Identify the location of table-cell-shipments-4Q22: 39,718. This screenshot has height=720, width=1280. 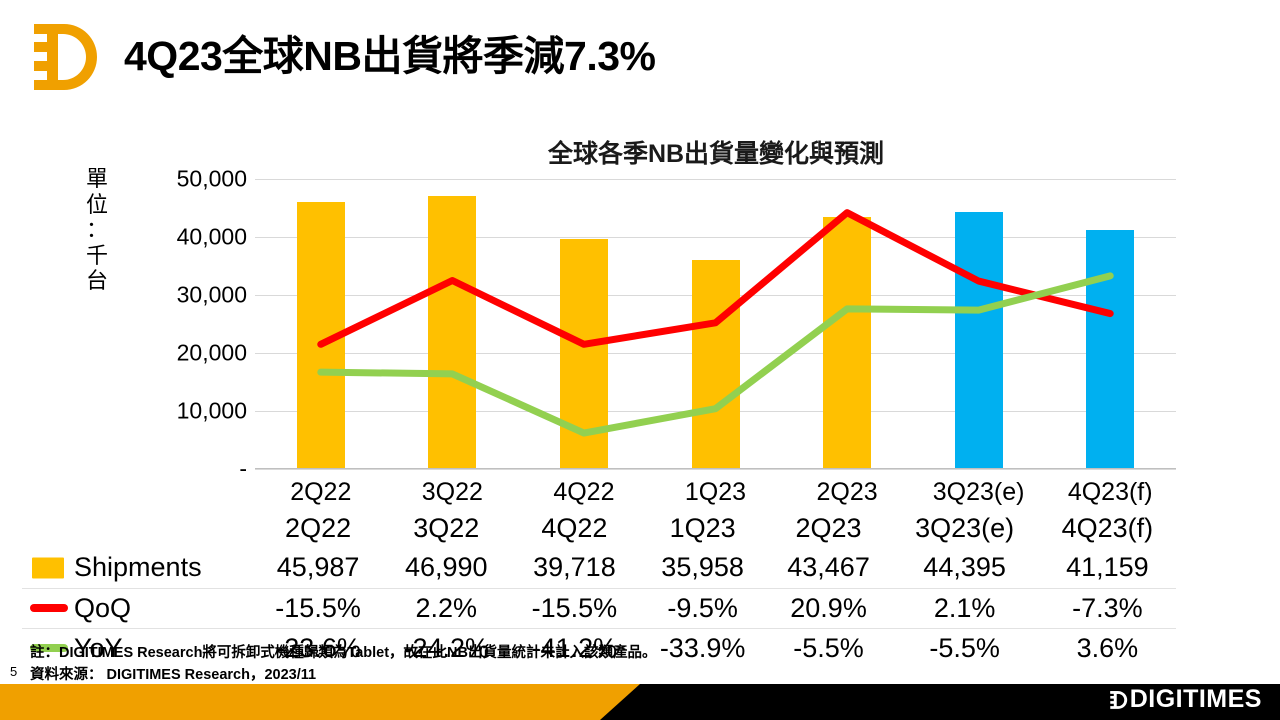
(574, 567).